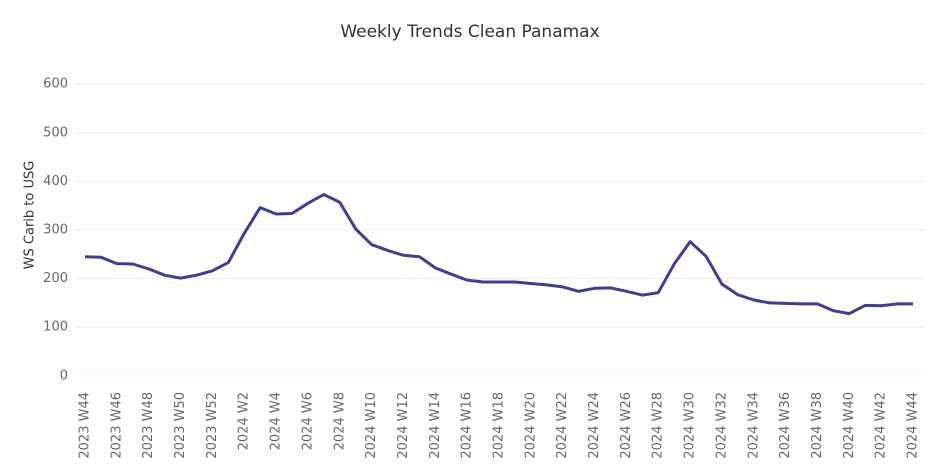 The width and height of the screenshot is (940, 470). Describe the element at coordinates (753, 425) in the screenshot. I see `x-tick-label: 2024 W34` at that location.